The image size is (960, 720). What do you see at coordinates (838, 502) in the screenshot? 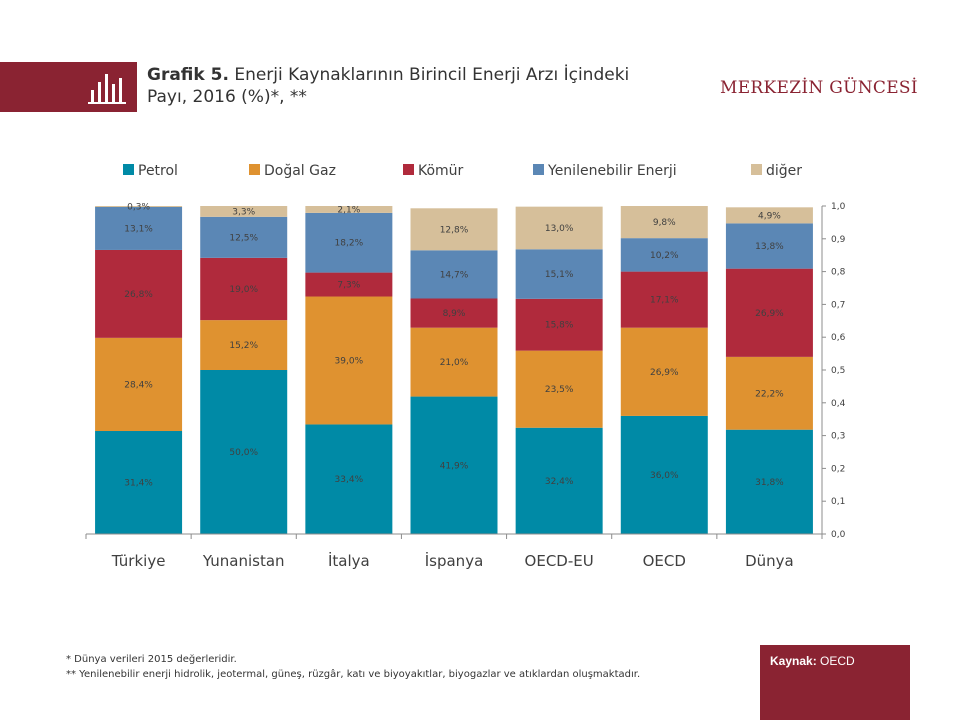
I see `y-tick-label: 0,1` at bounding box center [838, 502].